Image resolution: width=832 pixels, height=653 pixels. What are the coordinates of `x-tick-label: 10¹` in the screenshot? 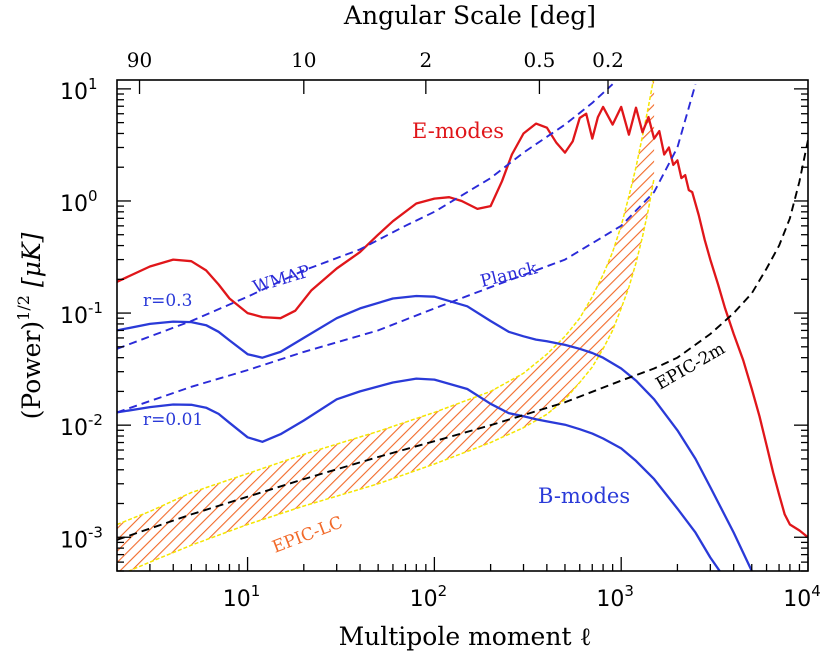 It's located at (242, 597).